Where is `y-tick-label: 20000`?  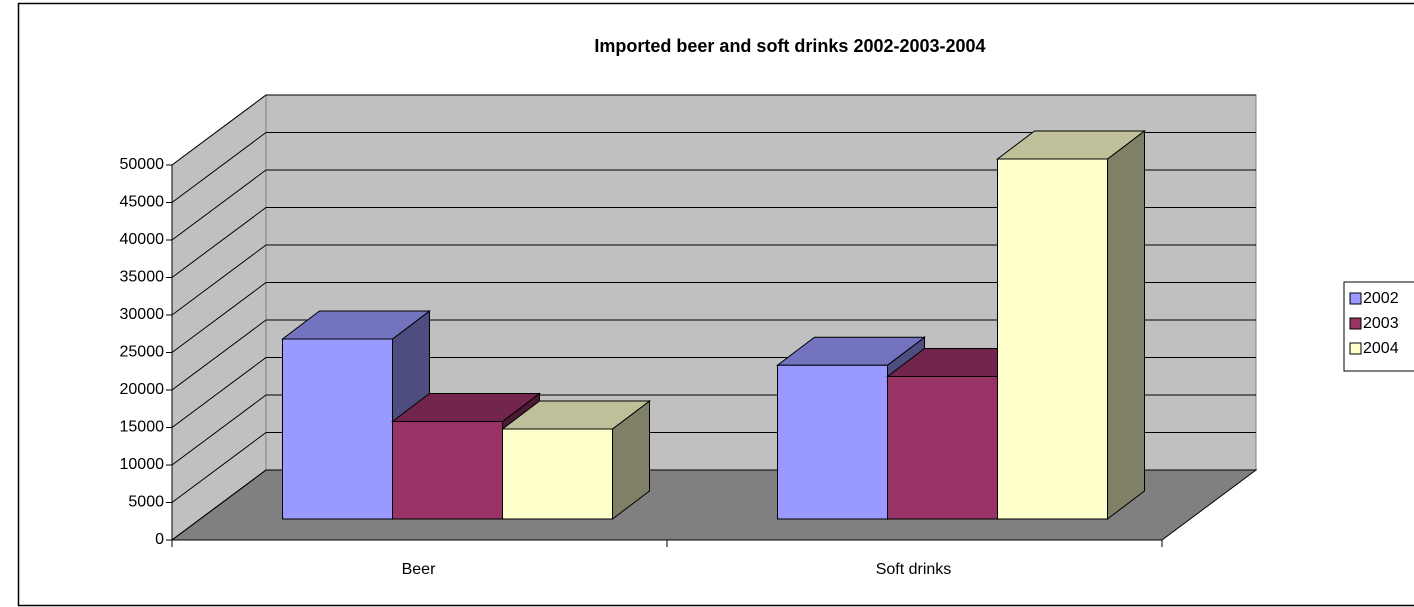 y-tick-label: 20000 is located at coordinates (142, 389).